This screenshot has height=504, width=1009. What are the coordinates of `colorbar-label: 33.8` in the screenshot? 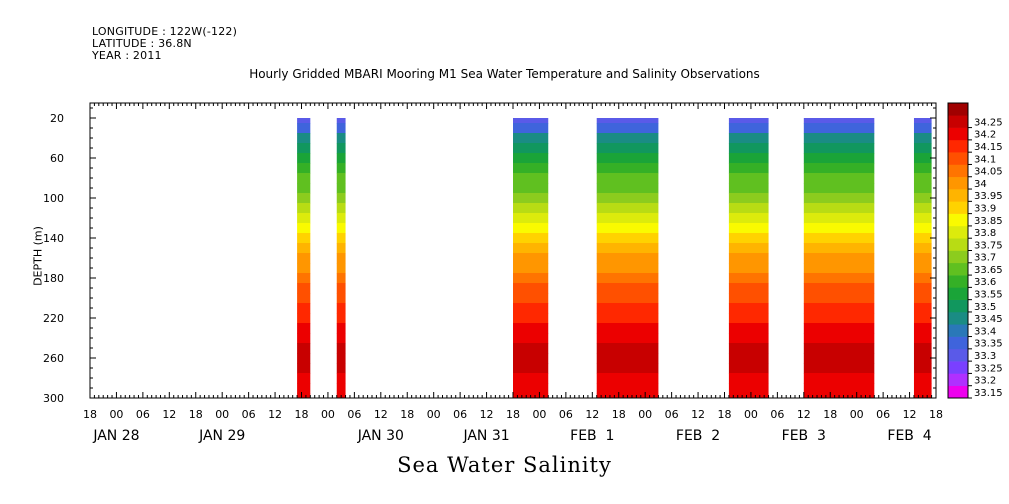 It's located at (985, 233).